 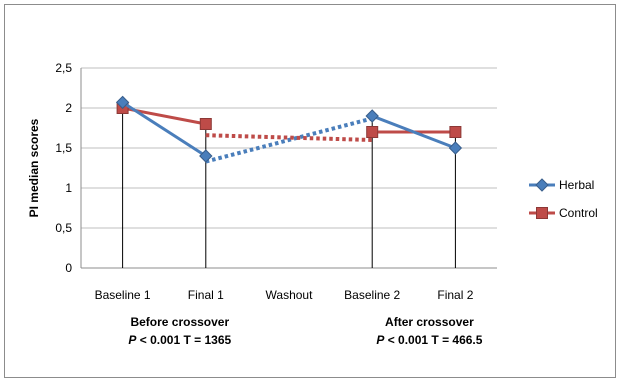 What do you see at coordinates (123, 295) in the screenshot?
I see `x-tick-label: Baseline 1` at bounding box center [123, 295].